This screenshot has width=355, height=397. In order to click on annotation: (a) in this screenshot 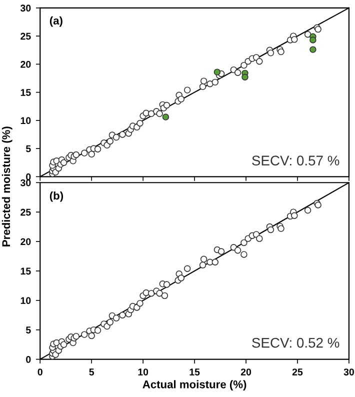, I will do `click(56, 21)`.